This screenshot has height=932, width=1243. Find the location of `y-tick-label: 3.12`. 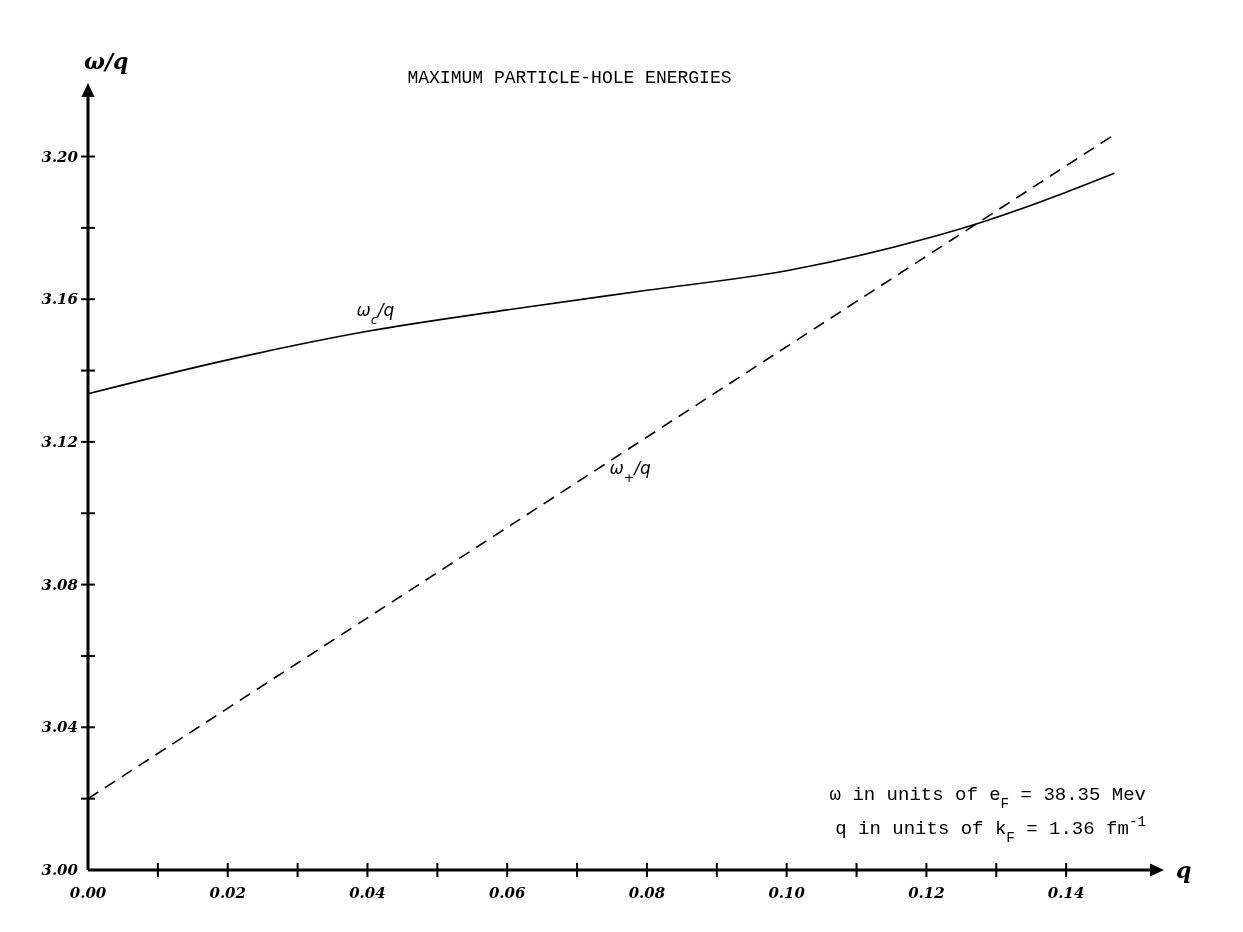

y-tick-label: 3.12 is located at coordinates (59, 441).